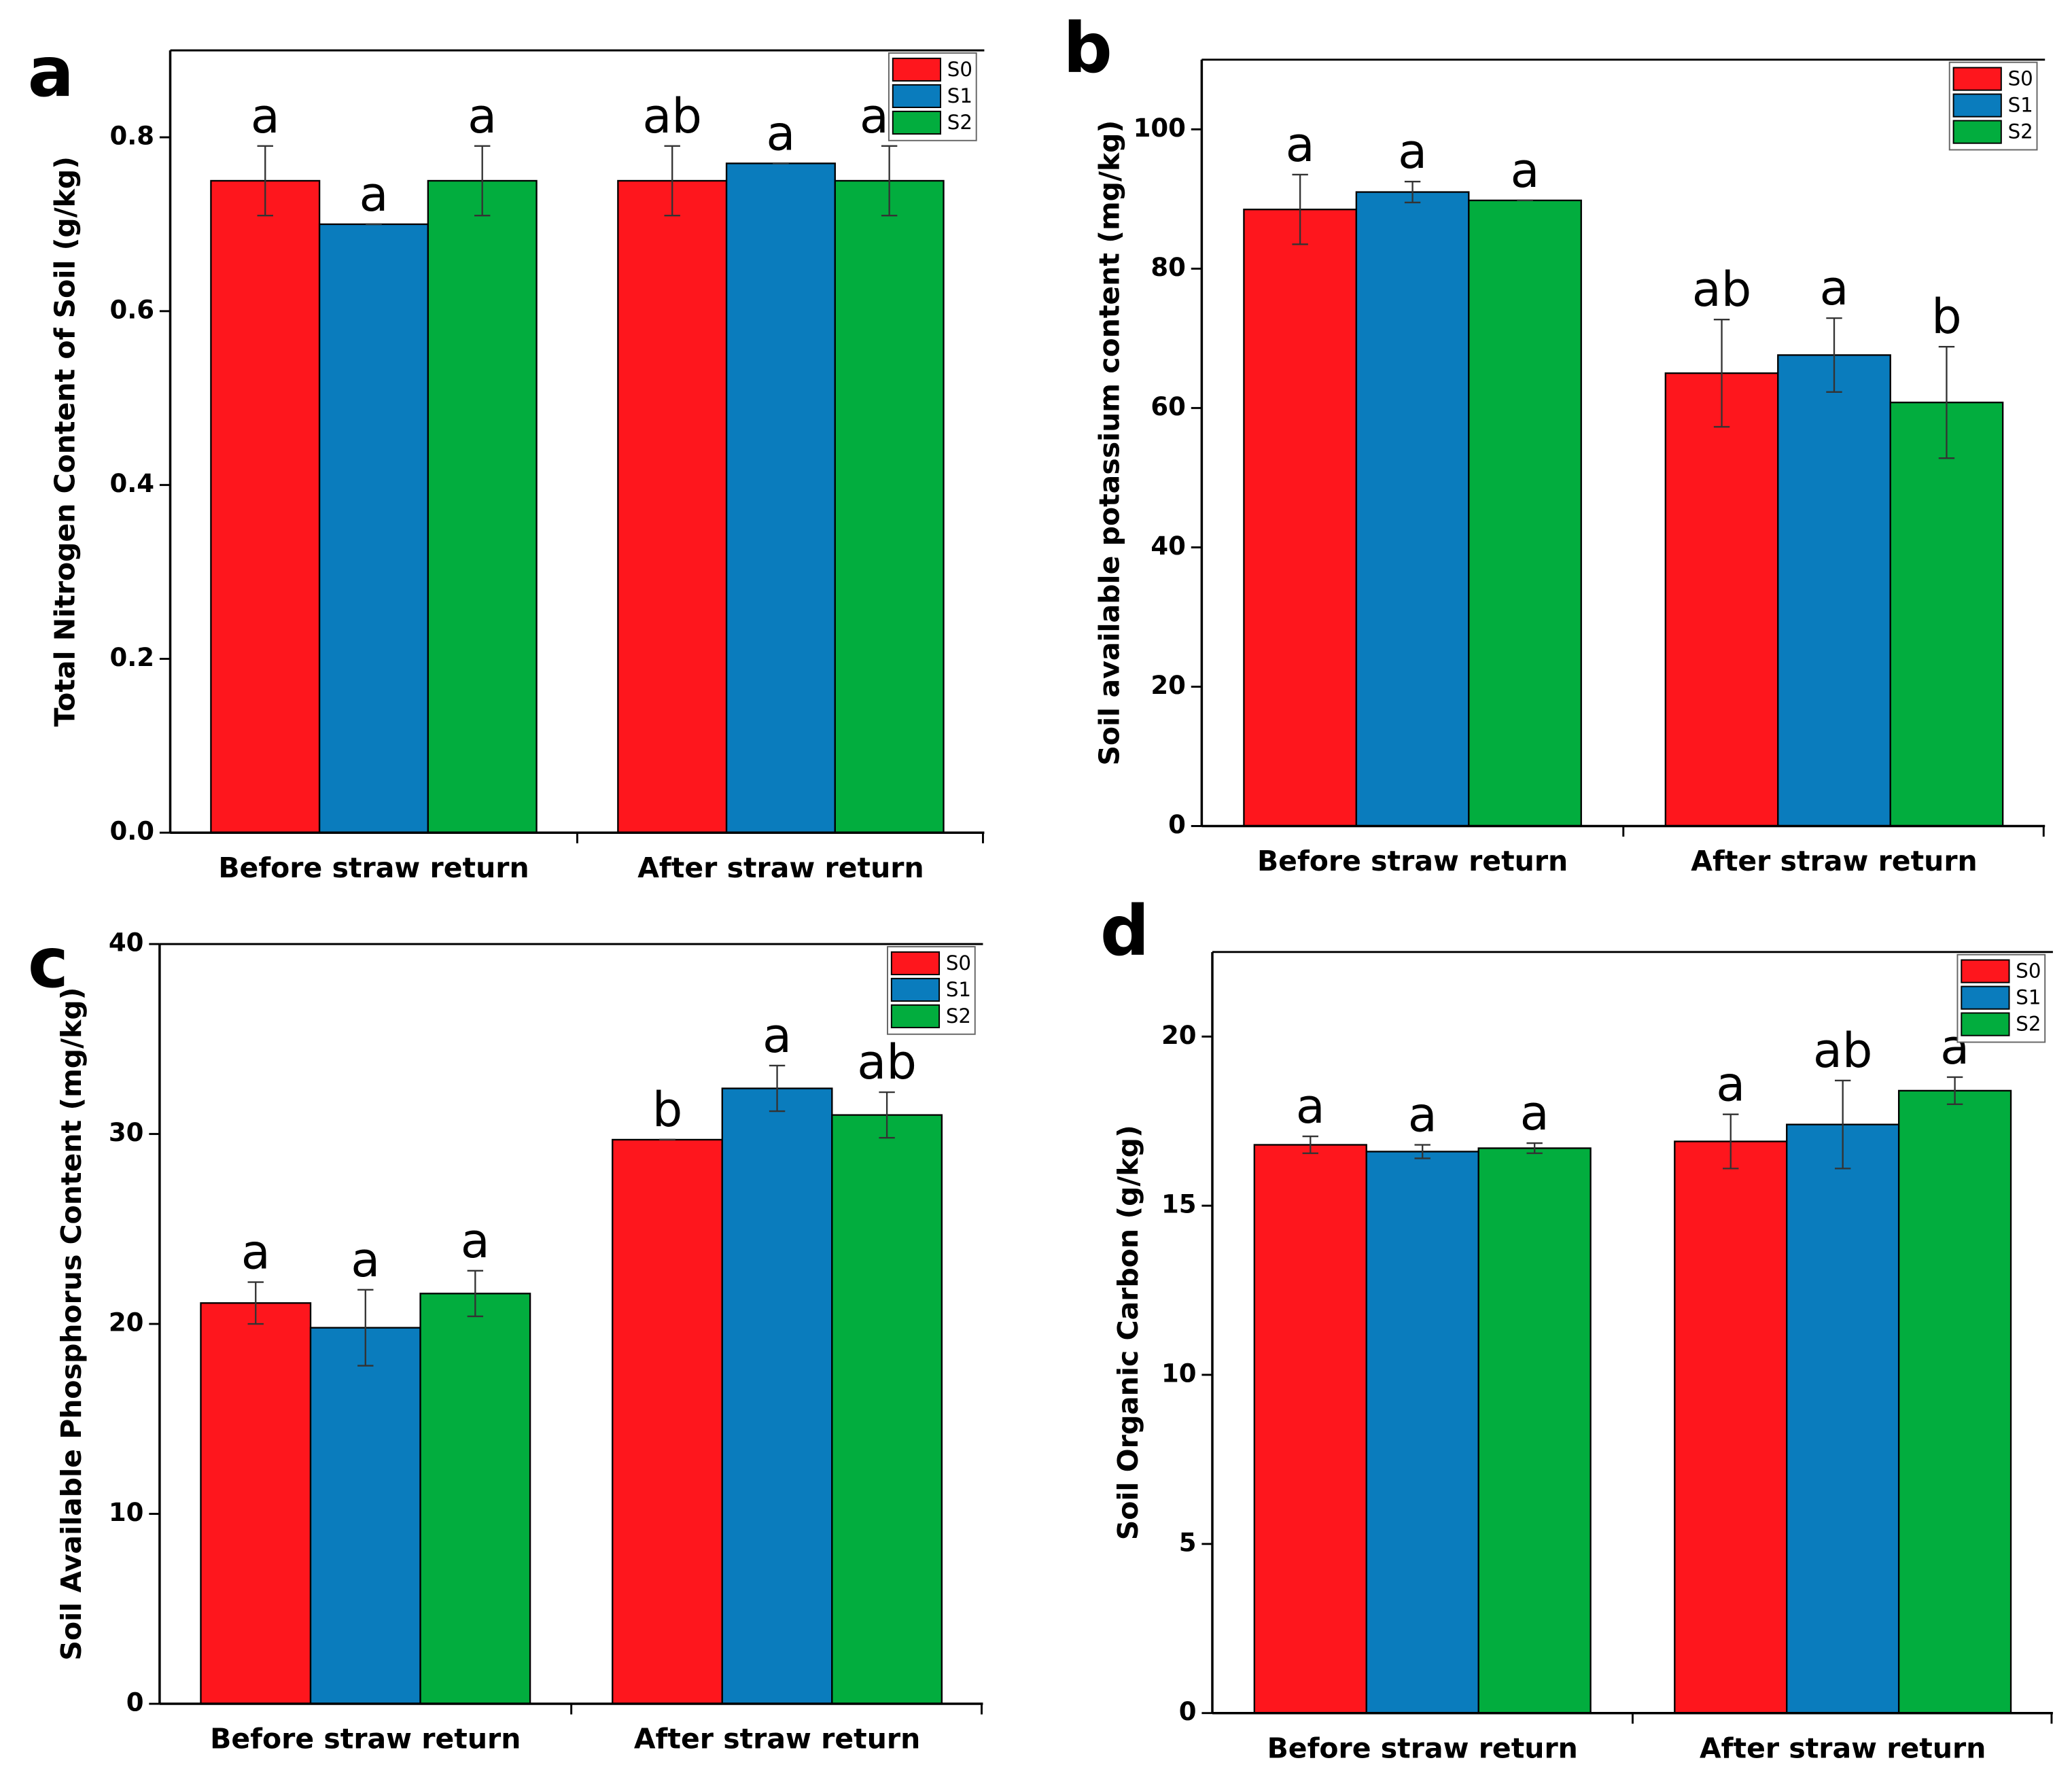 The image size is (2072, 1786). Describe the element at coordinates (1168, 406) in the screenshot. I see `y-tick-label: 60` at that location.